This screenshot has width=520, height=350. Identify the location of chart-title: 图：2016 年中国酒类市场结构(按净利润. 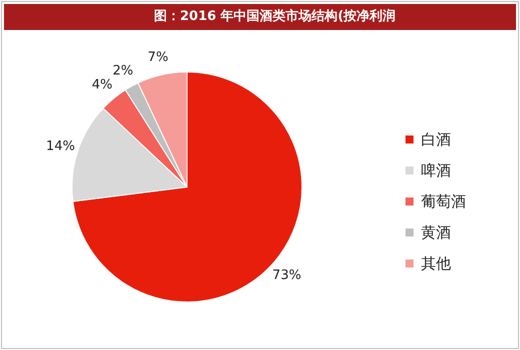
(260, 17).